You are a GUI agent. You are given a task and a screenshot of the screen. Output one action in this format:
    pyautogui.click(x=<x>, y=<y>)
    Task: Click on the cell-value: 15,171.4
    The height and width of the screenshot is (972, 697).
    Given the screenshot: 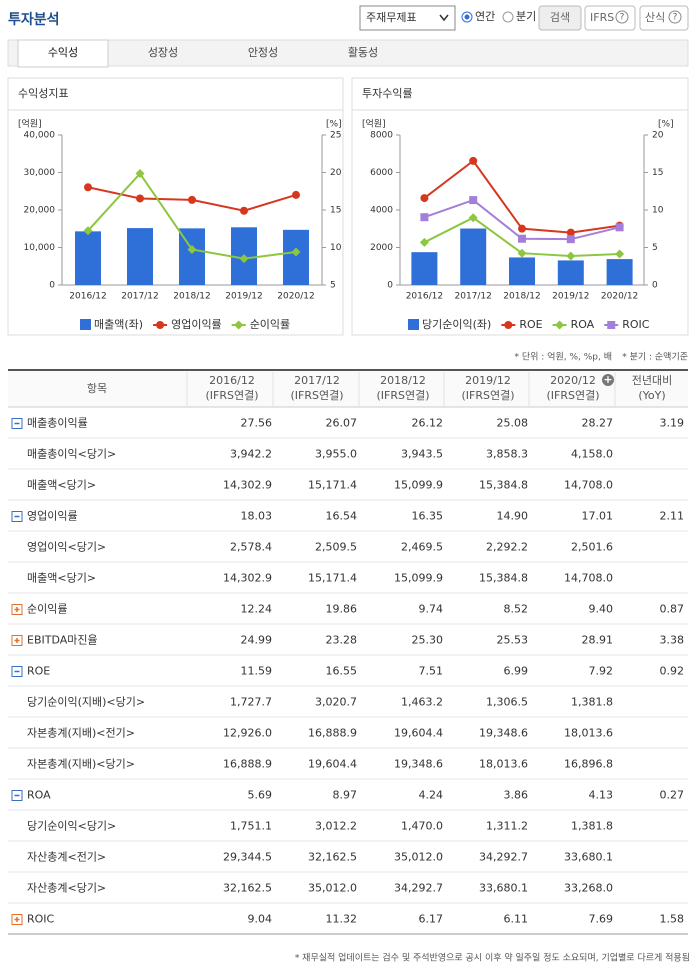 What is the action you would take?
    pyautogui.click(x=332, y=485)
    